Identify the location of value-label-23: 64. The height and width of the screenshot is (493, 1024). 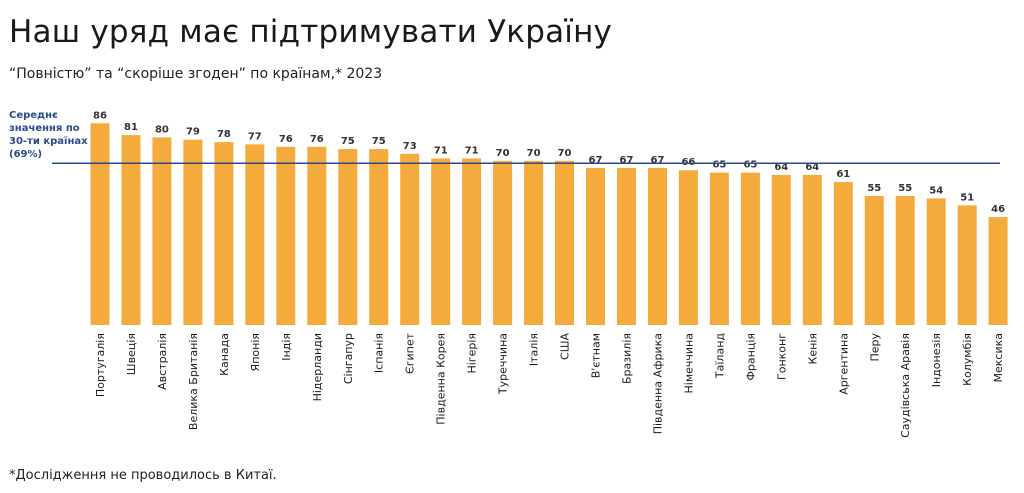
(812, 167).